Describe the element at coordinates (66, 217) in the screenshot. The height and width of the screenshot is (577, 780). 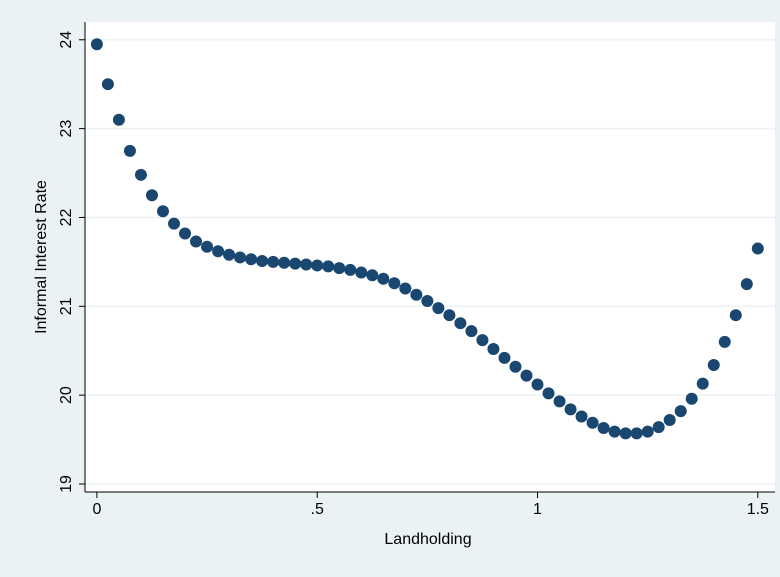
I see `y-tick-label: 22` at that location.